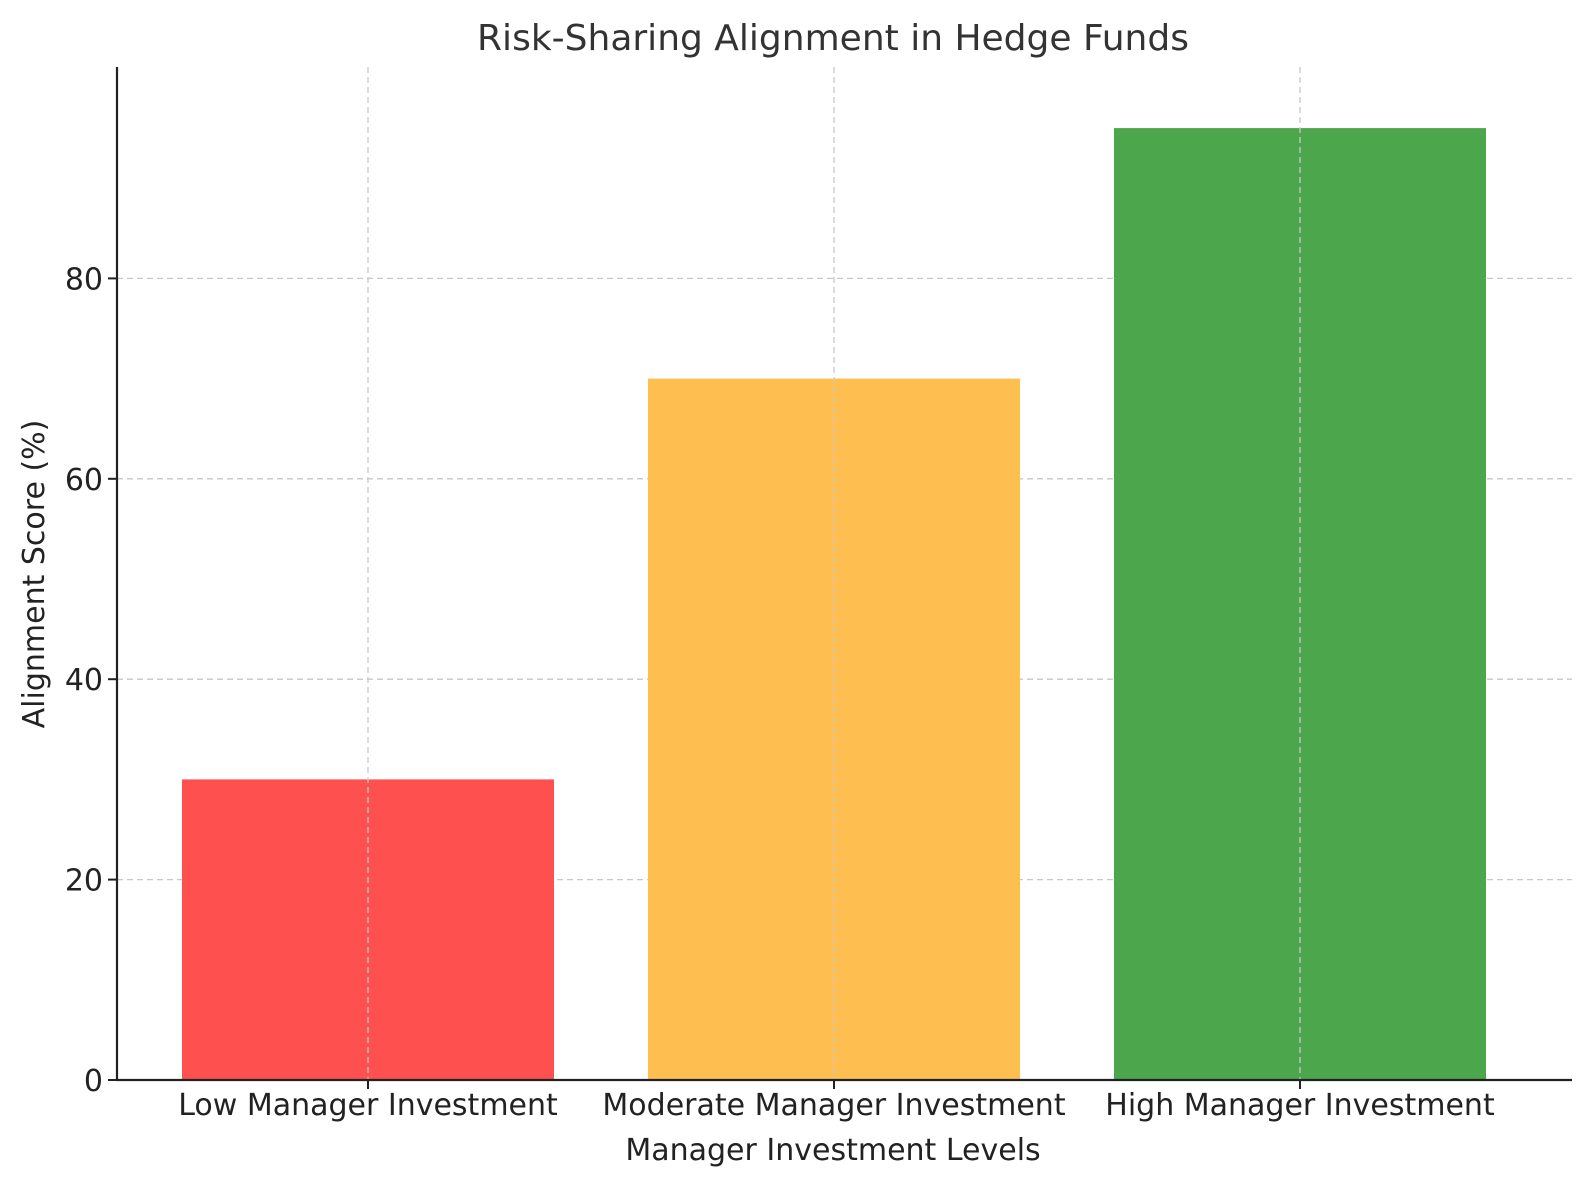 The width and height of the screenshot is (1580, 1180). What do you see at coordinates (84, 881) in the screenshot?
I see `y-tick-label: 20` at bounding box center [84, 881].